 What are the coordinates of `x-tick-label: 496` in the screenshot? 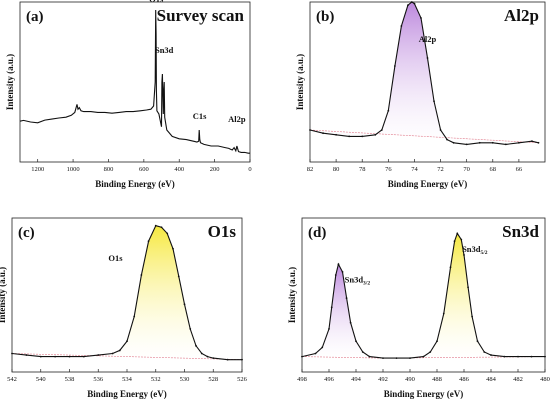 It's located at (329, 379).